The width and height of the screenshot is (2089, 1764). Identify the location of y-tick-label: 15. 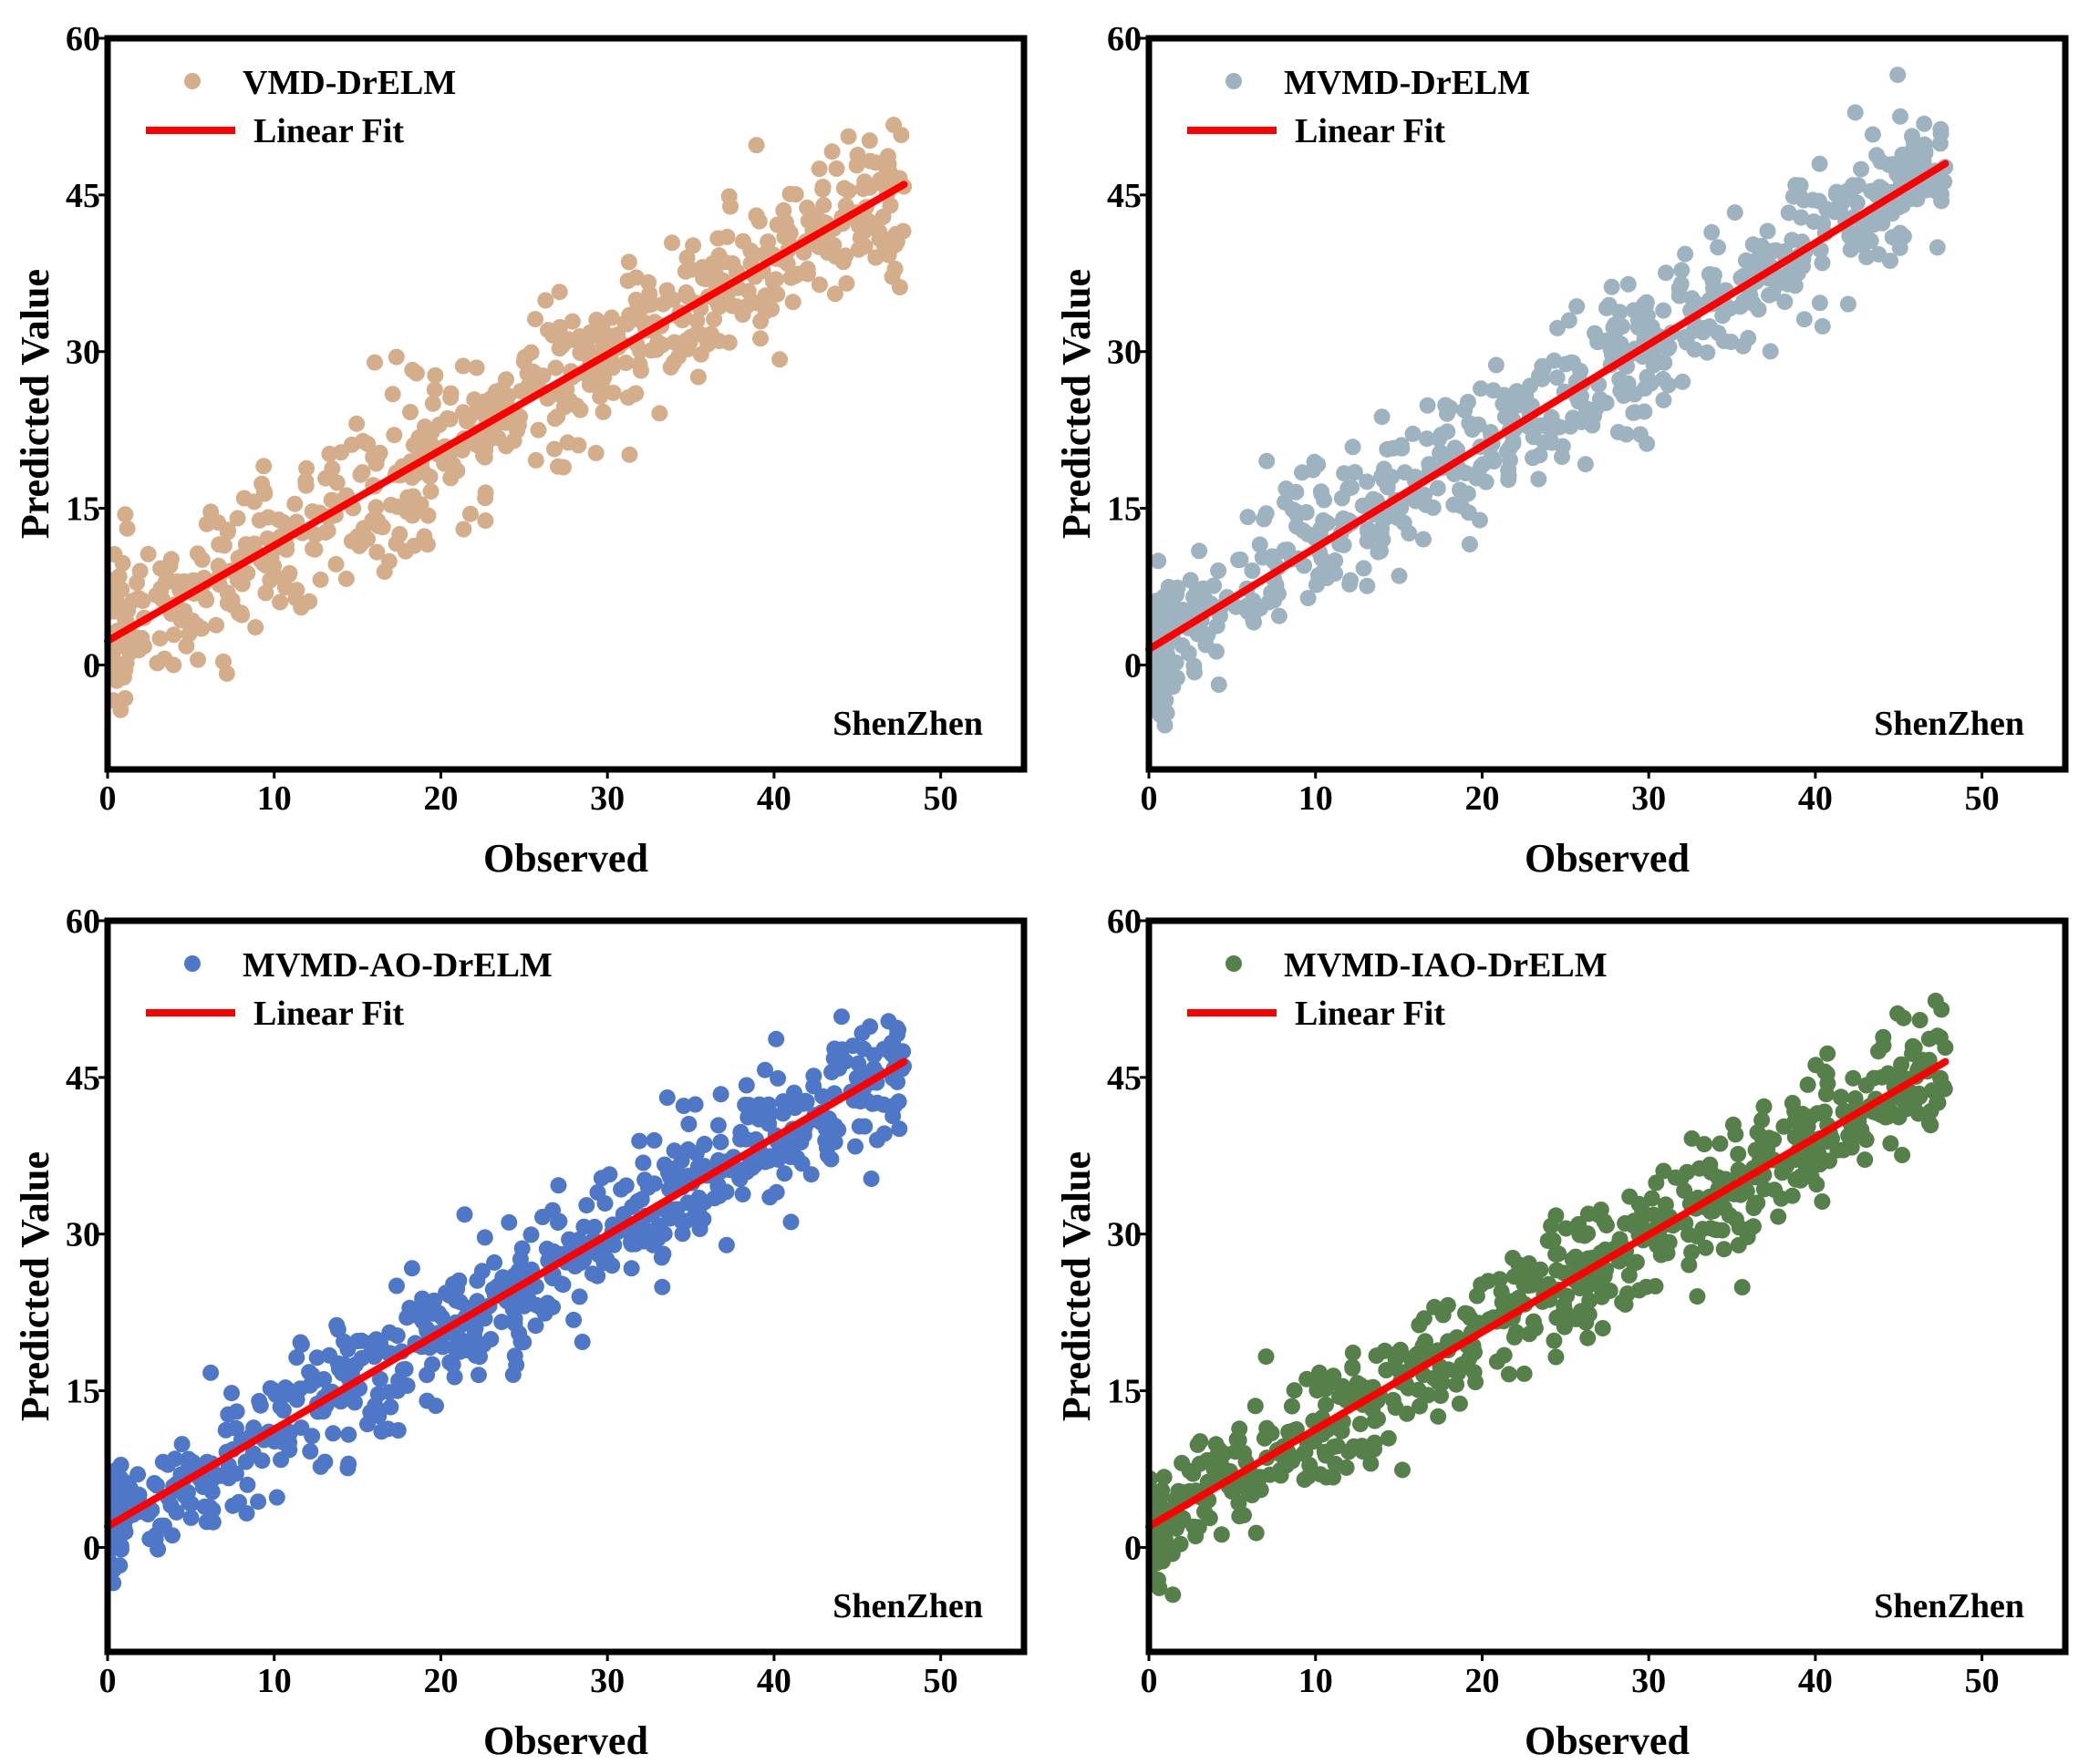
(83, 1392).